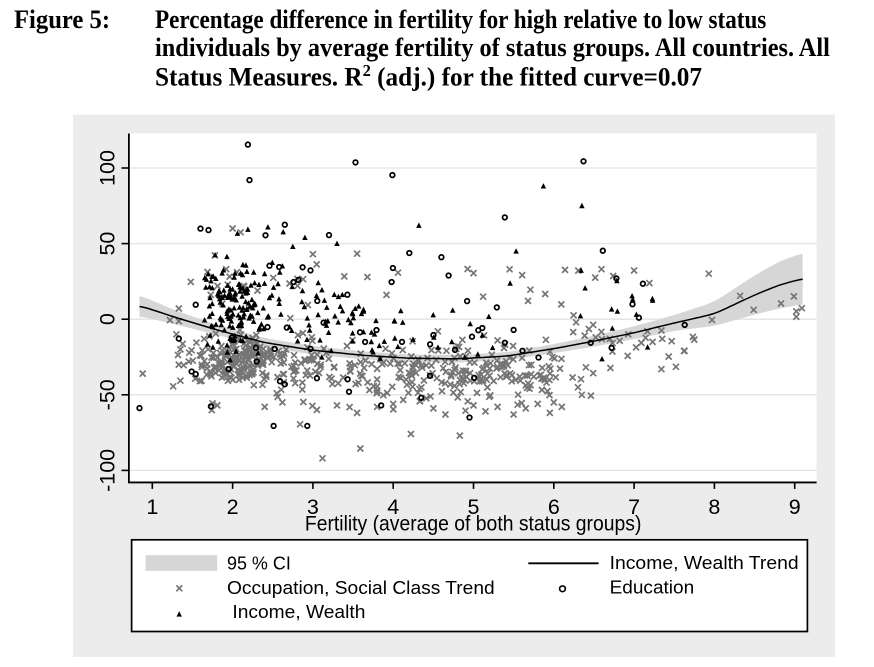 This screenshot has height=667, width=874. I want to click on svg-text: 9, so click(795, 507).